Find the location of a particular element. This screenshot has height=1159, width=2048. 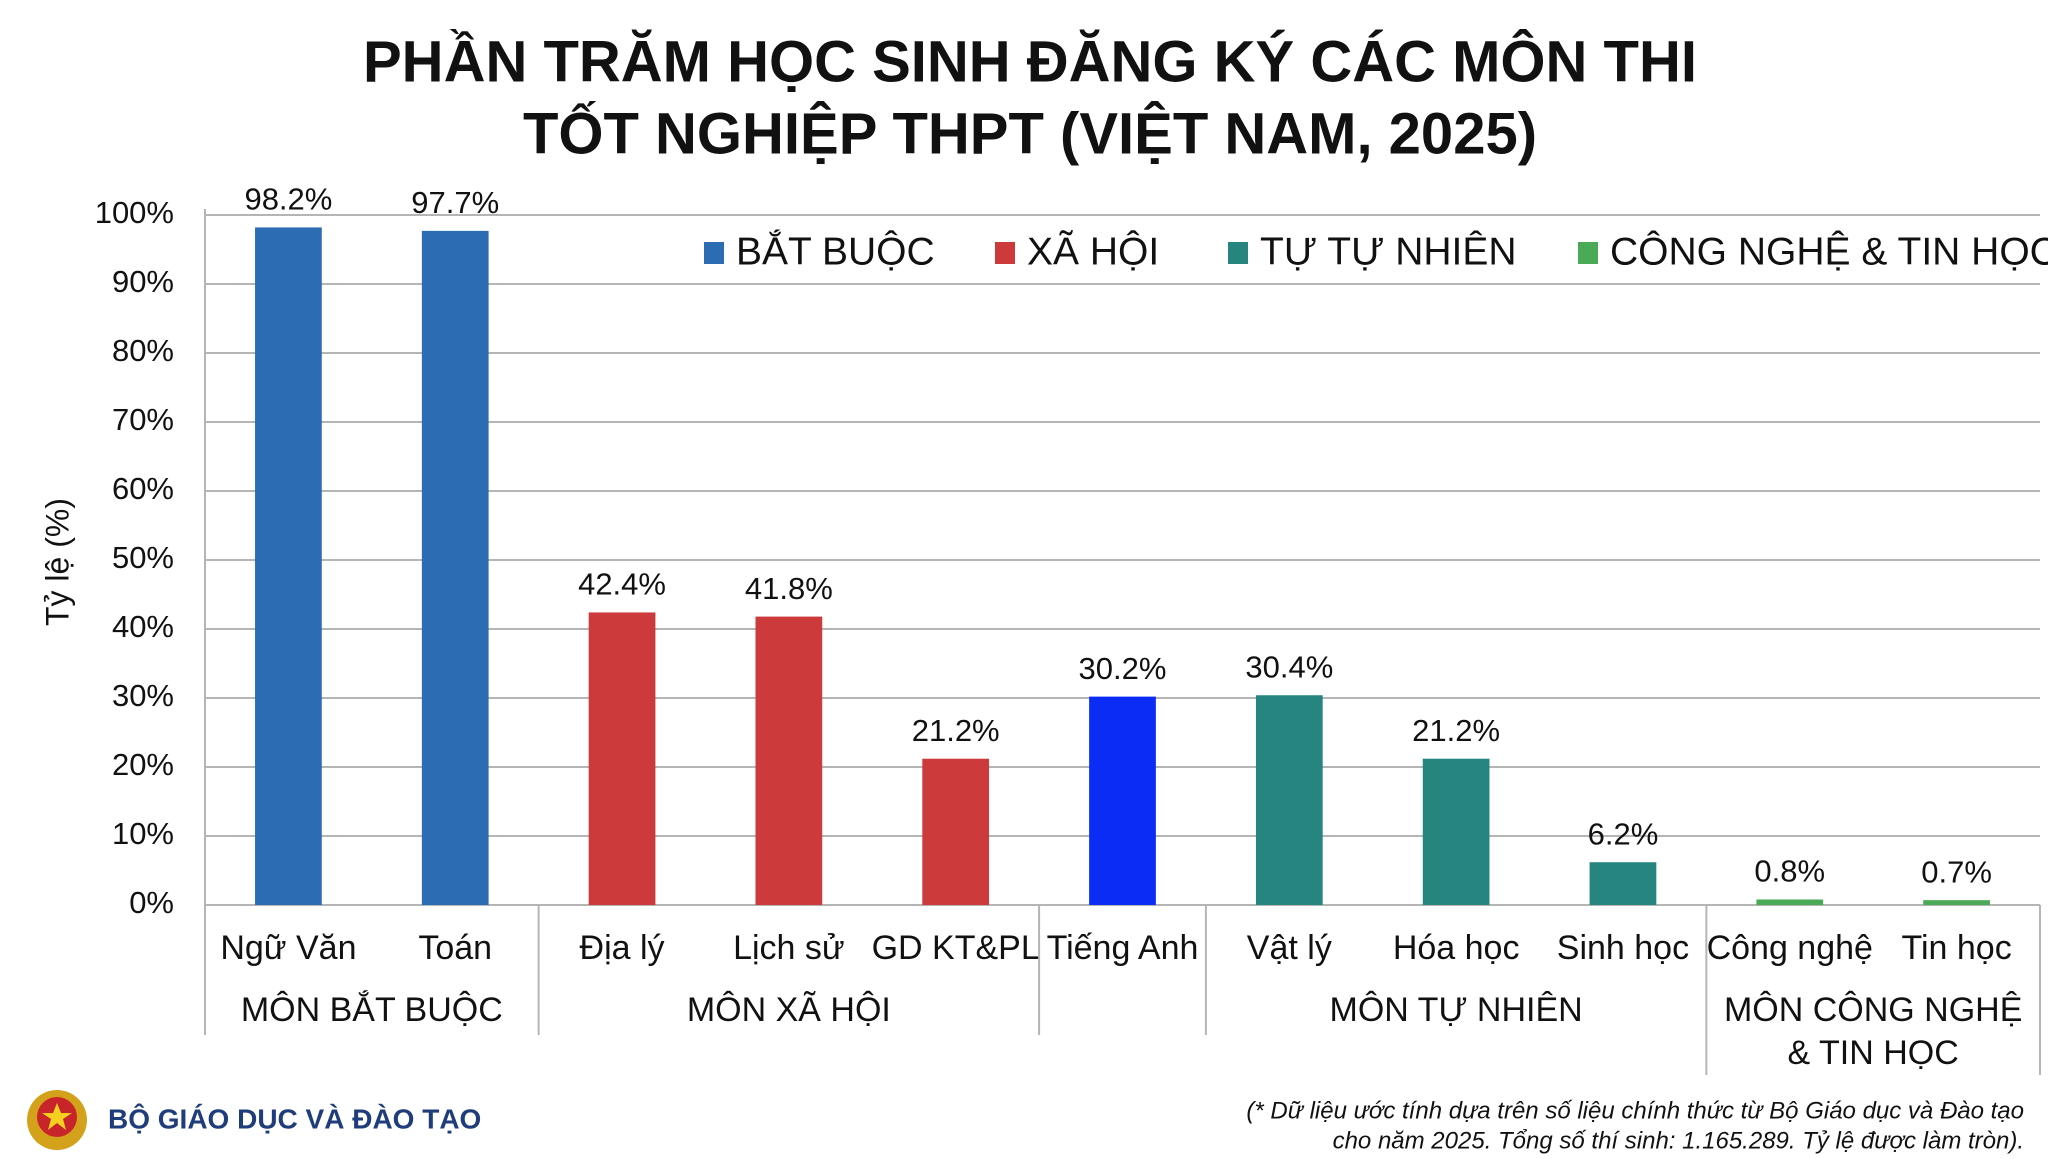

value-label: 30.4% is located at coordinates (1289, 666).